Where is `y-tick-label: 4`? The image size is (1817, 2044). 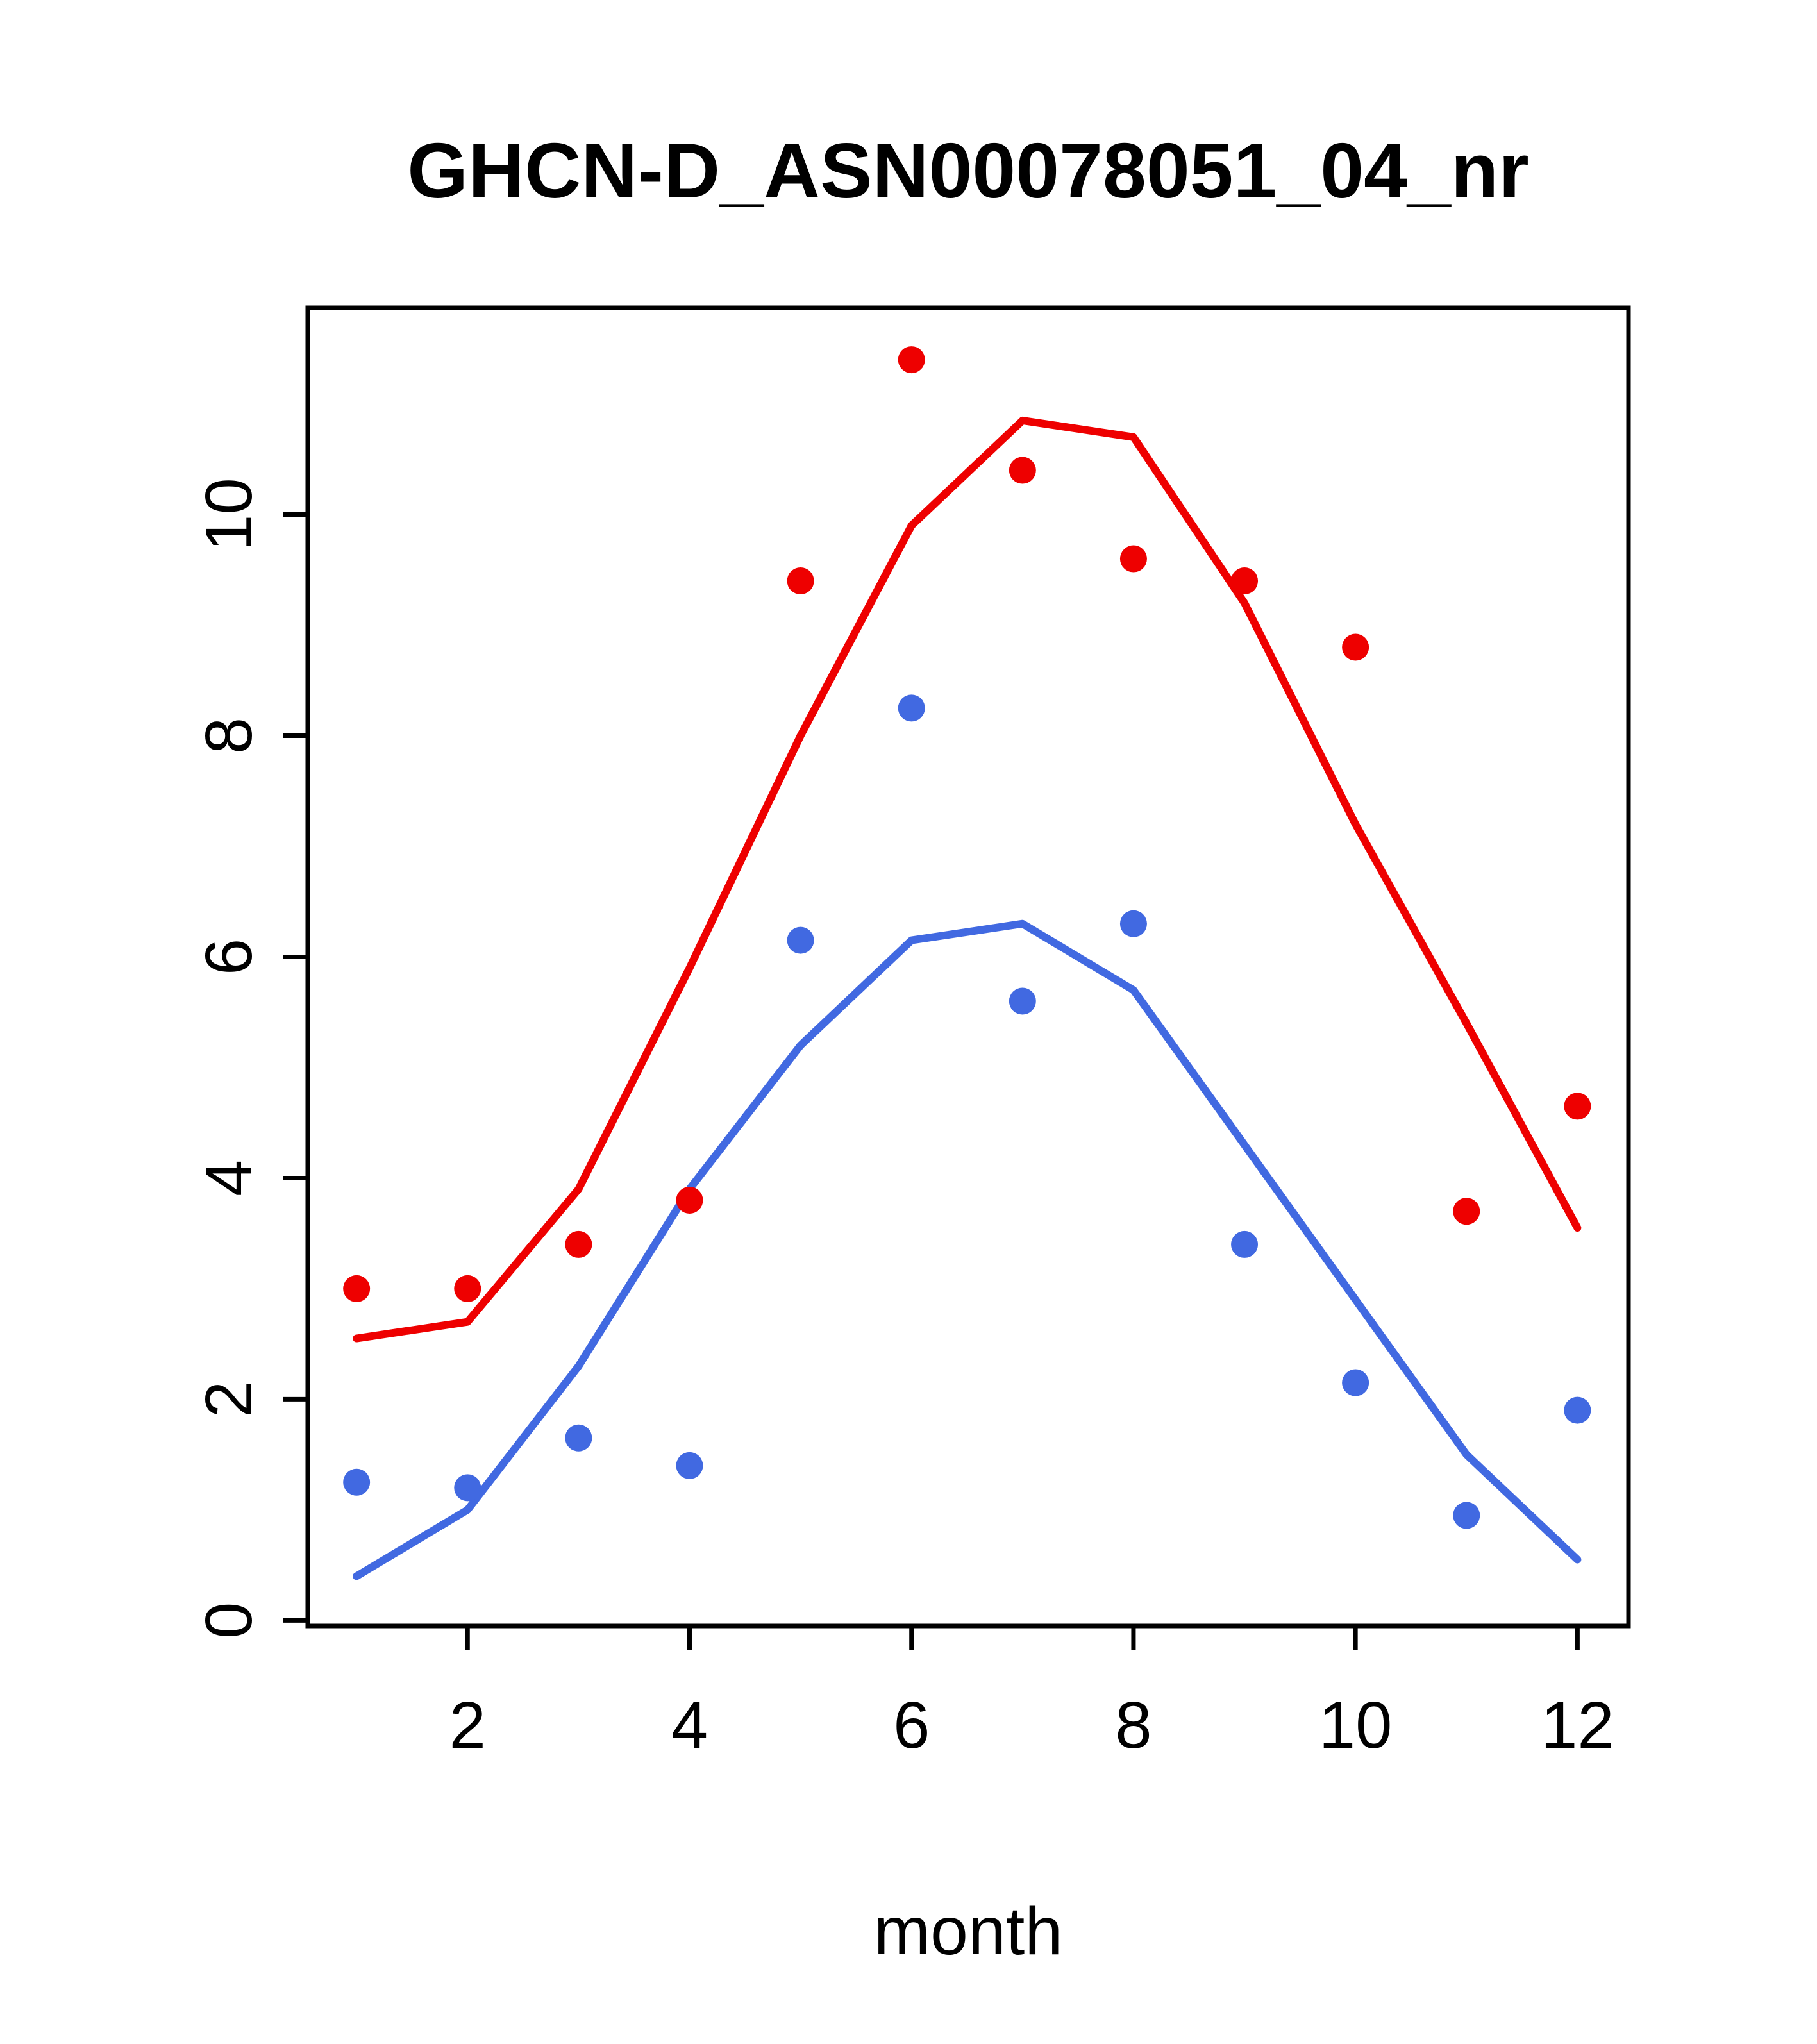 y-tick-label: 4 is located at coordinates (228, 1178).